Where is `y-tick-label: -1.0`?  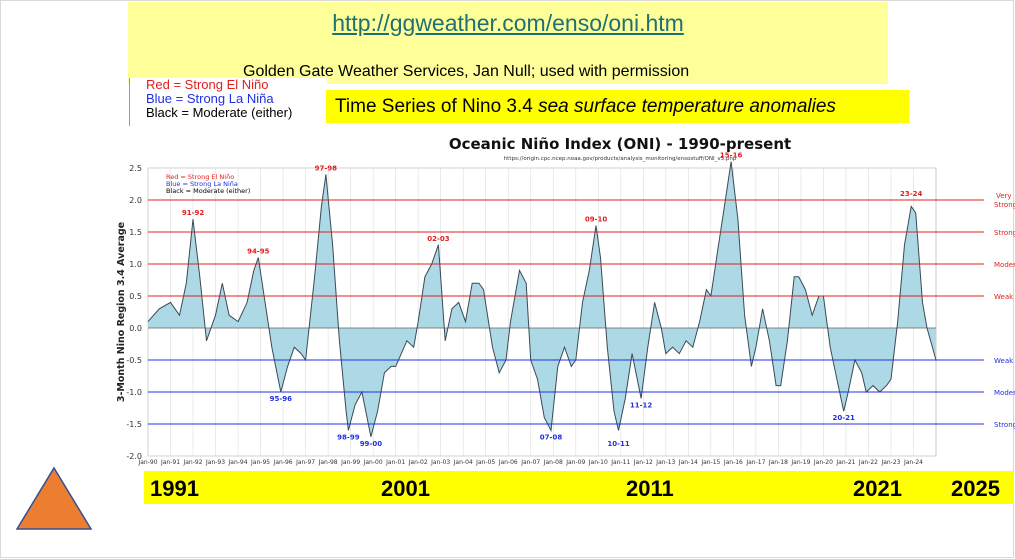 y-tick-label: -1.0 is located at coordinates (134, 392).